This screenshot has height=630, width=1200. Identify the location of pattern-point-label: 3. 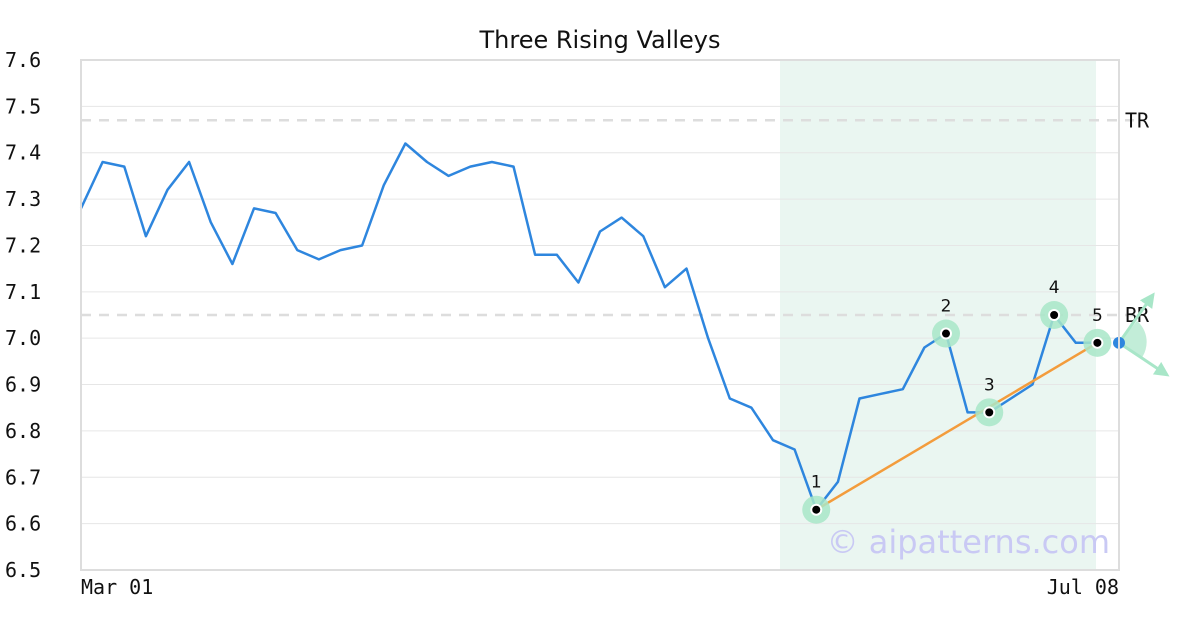
(989, 385).